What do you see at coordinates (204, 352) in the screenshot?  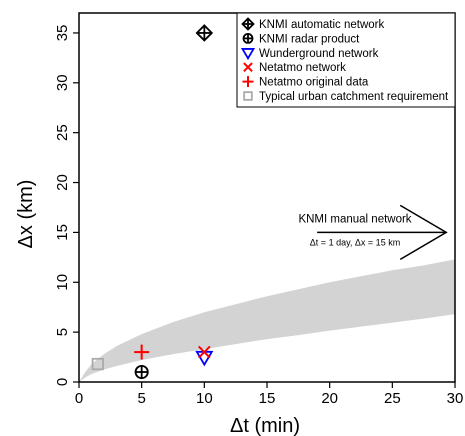 I see `data-point-x` at bounding box center [204, 352].